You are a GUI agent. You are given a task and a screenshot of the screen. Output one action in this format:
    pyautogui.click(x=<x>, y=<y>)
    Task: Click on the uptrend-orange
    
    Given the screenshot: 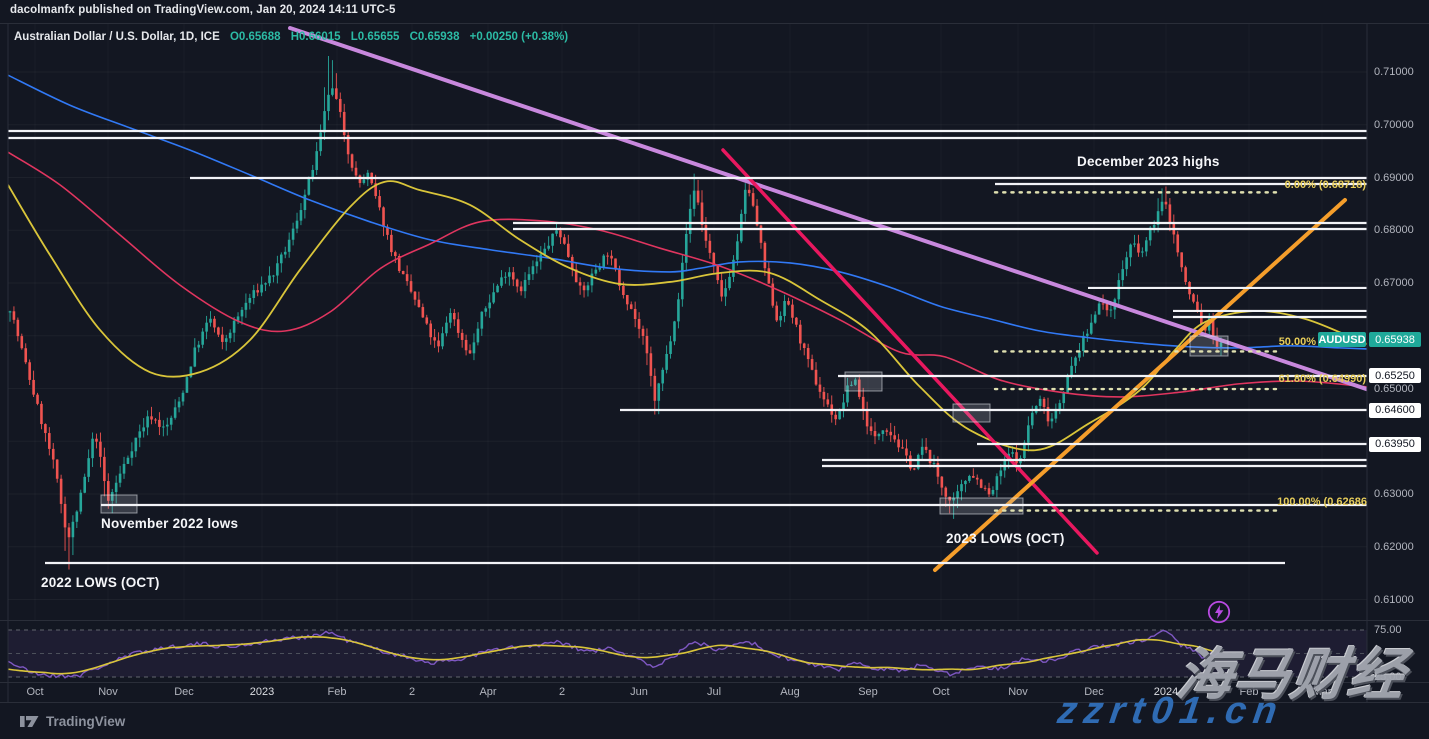 What is the action you would take?
    pyautogui.click(x=1140, y=385)
    